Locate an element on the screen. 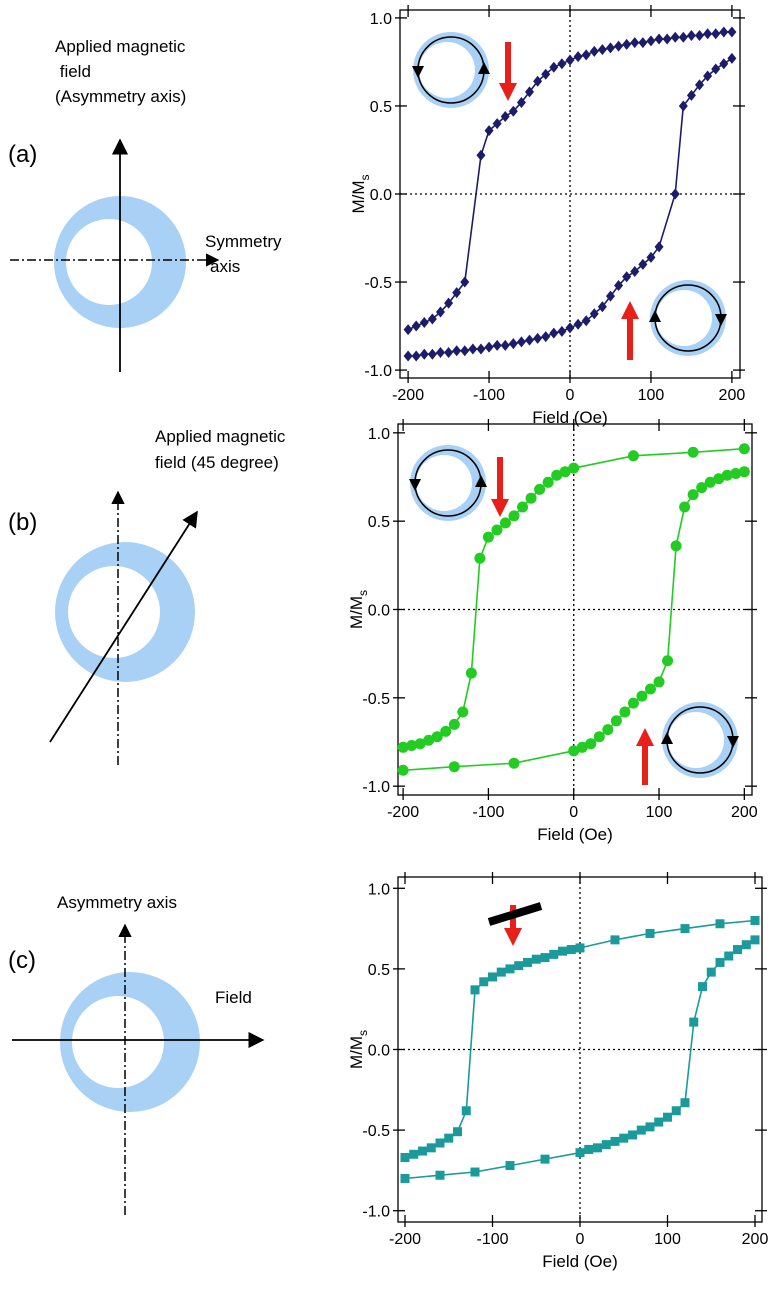 This screenshot has width=775, height=1291. field-label: Applied magnetic is located at coordinates (120, 46).